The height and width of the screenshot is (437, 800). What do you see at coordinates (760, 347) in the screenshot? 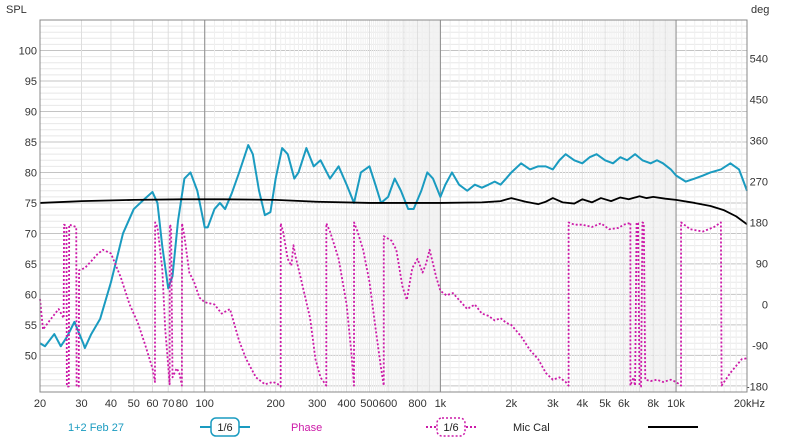
I see `right-tick-label: -90` at bounding box center [760, 347].